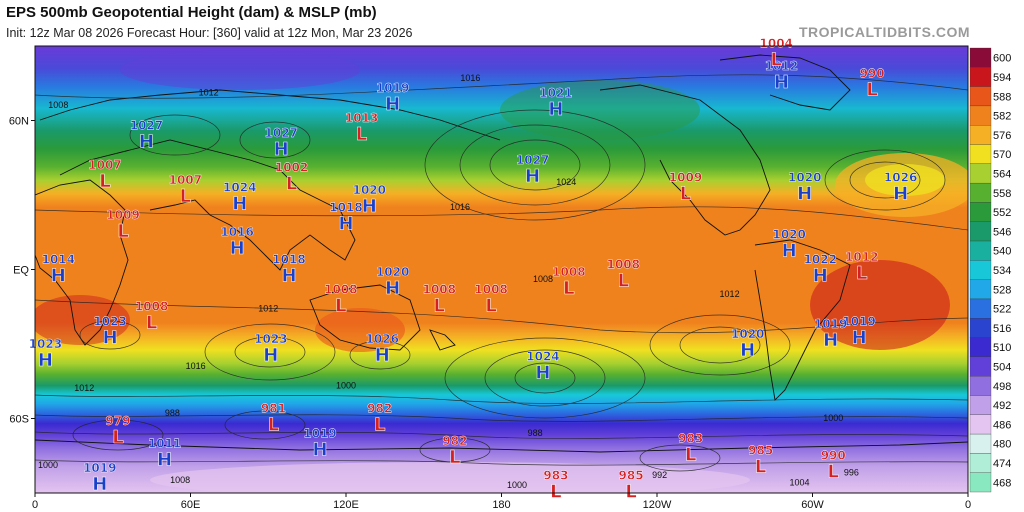 This screenshot has width=1024, height=512. Describe the element at coordinates (1002, 290) in the screenshot. I see `colorbar-label: 528` at that location.